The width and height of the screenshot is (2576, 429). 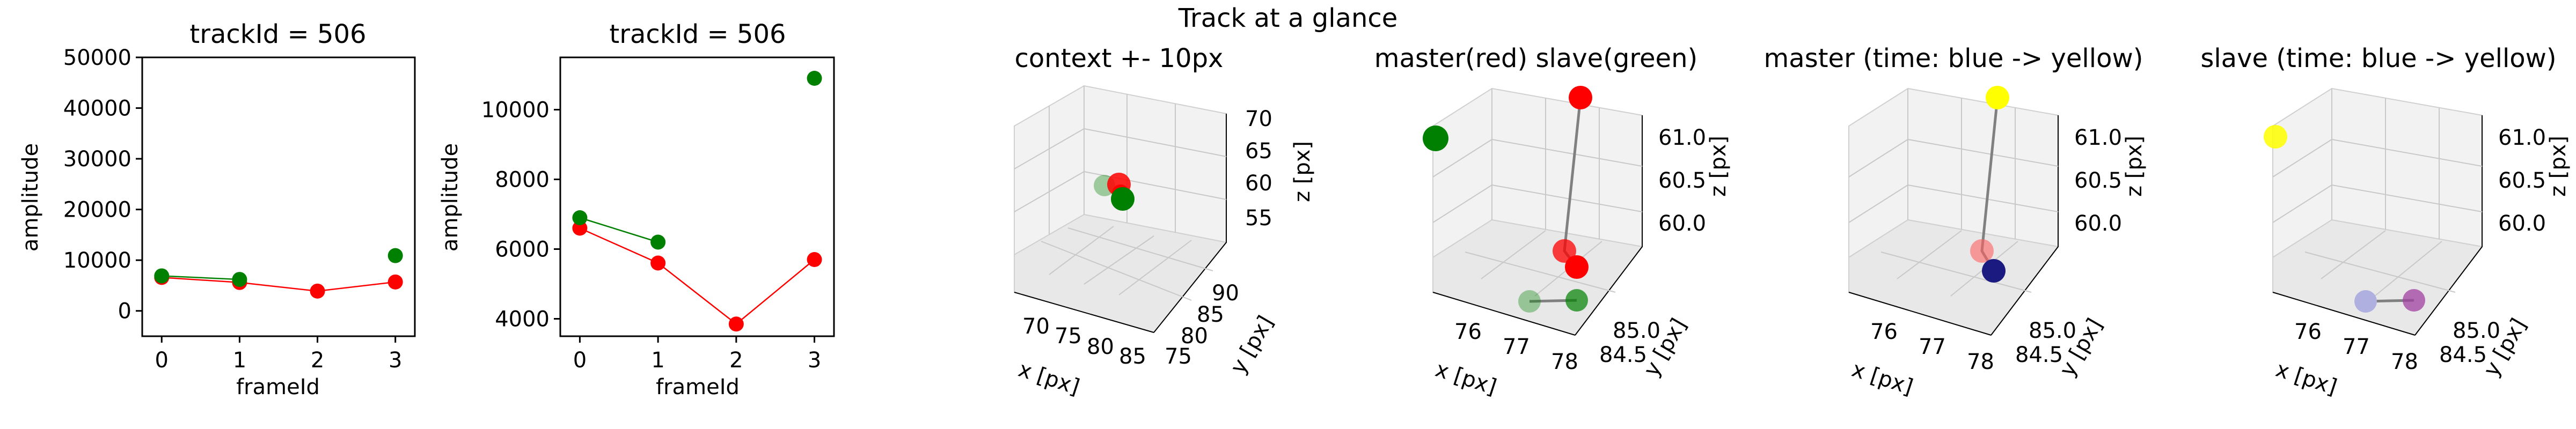 I want to click on chart4-3d-box, so click(x=1537, y=211).